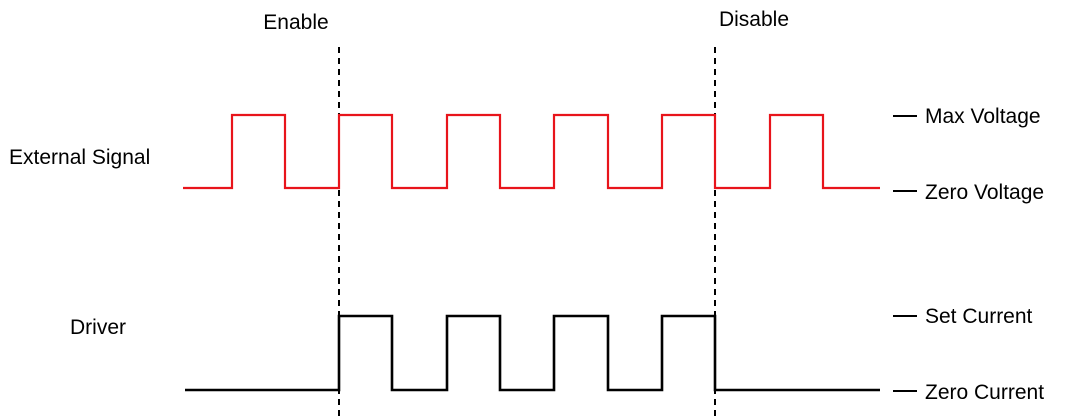 The width and height of the screenshot is (1077, 418). What do you see at coordinates (79, 157) in the screenshot?
I see `external-signal-label: External Signal` at bounding box center [79, 157].